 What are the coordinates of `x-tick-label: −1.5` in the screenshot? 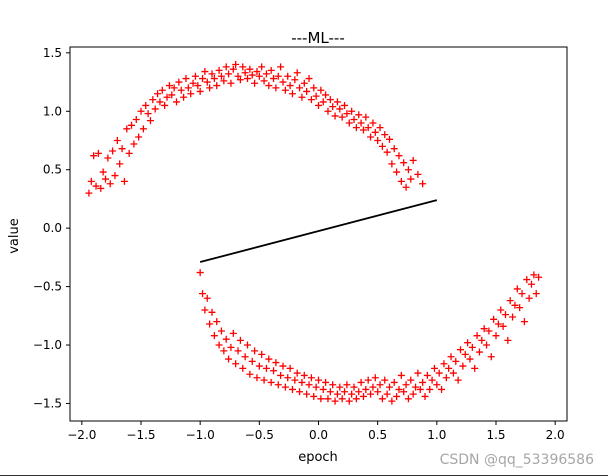 It's located at (140, 435).